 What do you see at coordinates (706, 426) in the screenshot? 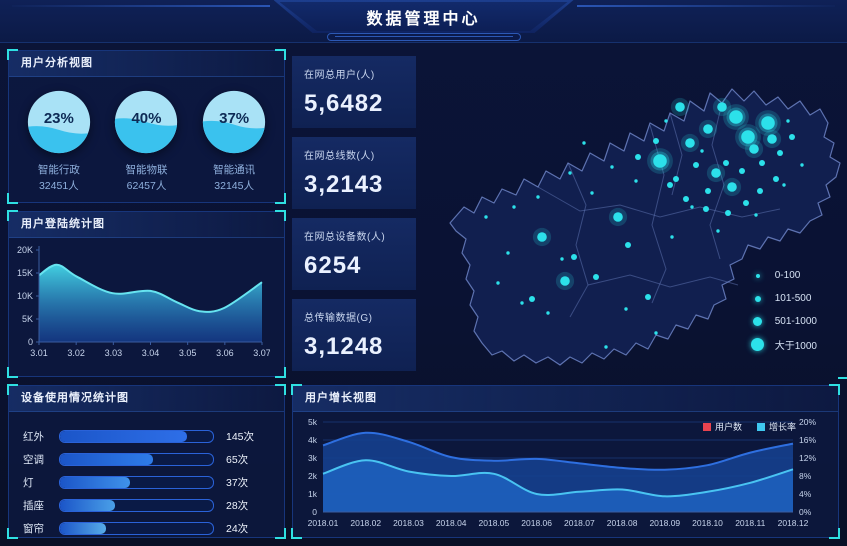
I see `legend-swatch` at bounding box center [706, 426].